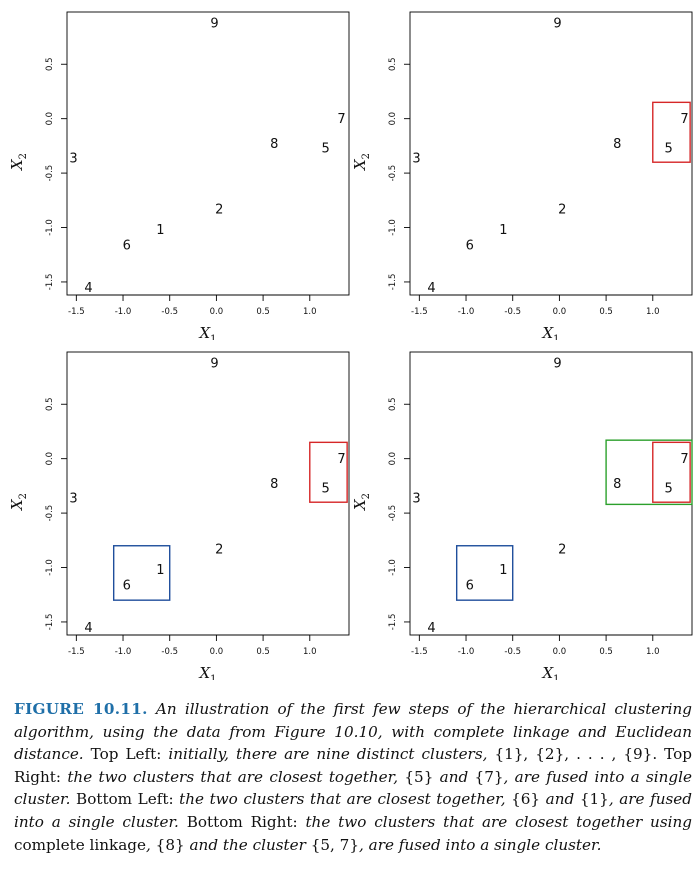 This screenshot has height=882, width=699. What do you see at coordinates (454, 776) in the screenshot?
I see `caption-segment: and` at bounding box center [454, 776].